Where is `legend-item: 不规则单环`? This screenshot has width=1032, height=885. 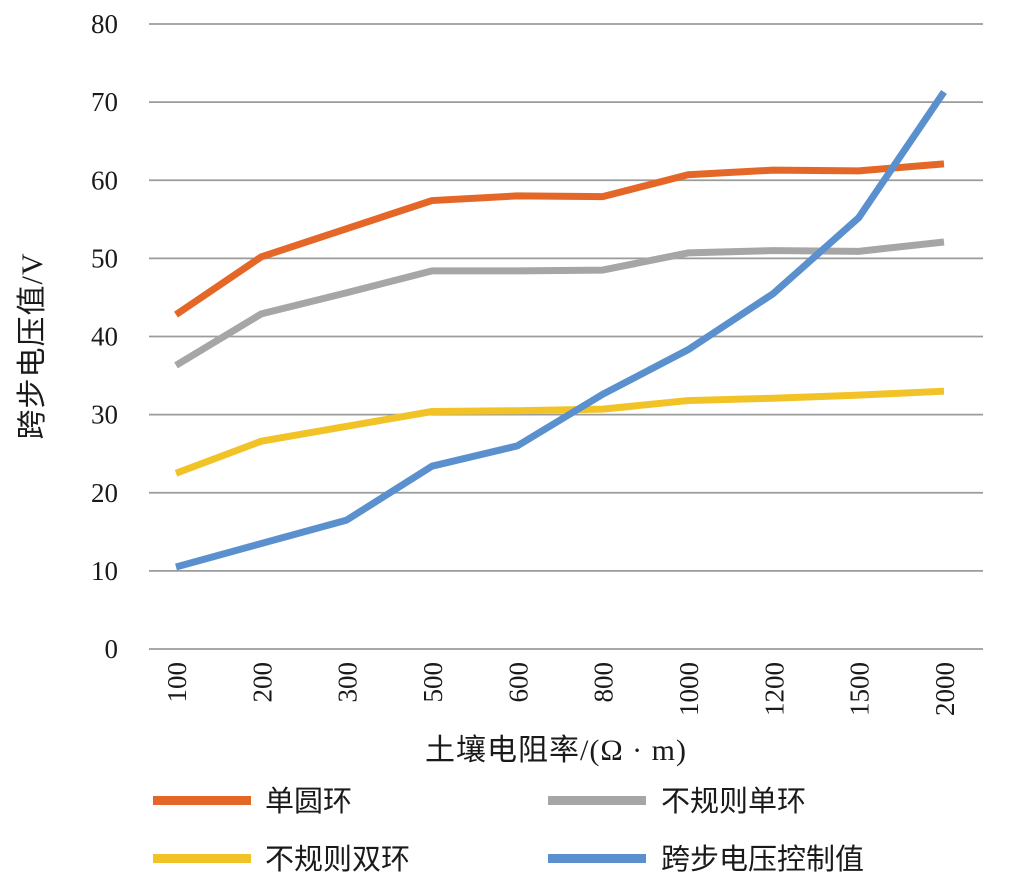
legend-item: 不规则单环 is located at coordinates (677, 801).